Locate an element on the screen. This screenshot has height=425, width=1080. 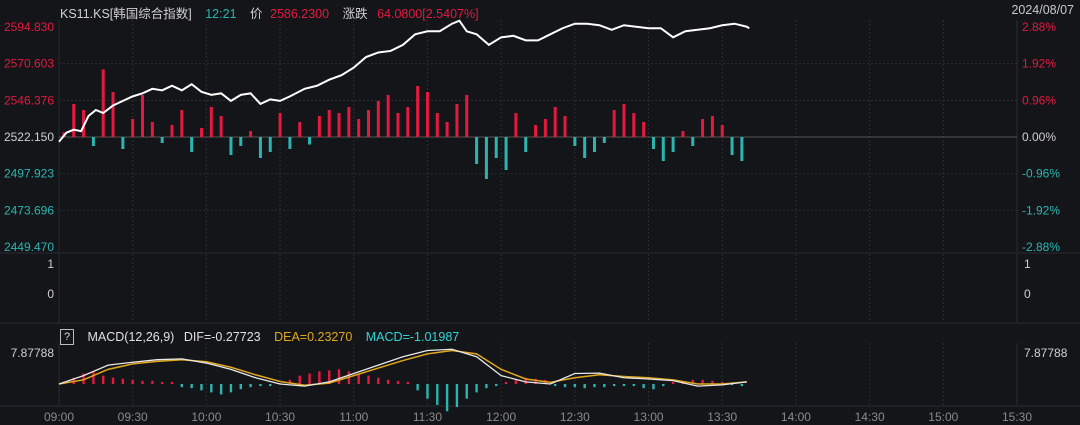
time-tick: 10:00 is located at coordinates (206, 417).